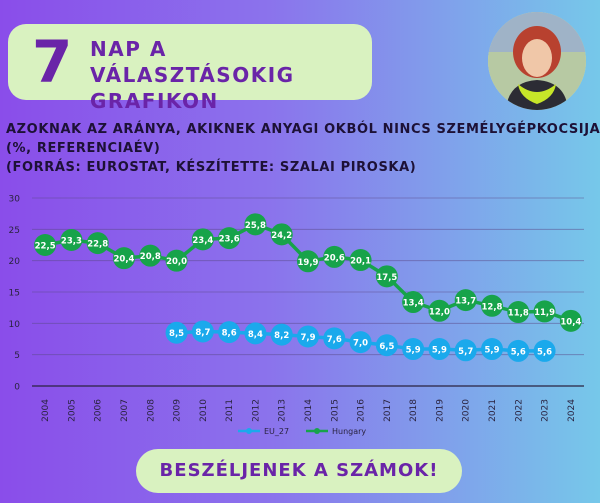 The height and width of the screenshot is (503, 600). I want to click on data-label: 13,7, so click(465, 302).